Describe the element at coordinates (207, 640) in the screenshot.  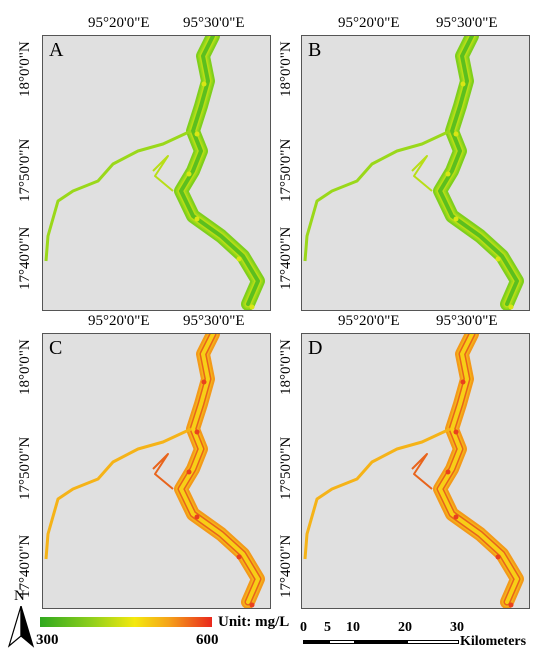
I see `legend-max: 600` at that location.